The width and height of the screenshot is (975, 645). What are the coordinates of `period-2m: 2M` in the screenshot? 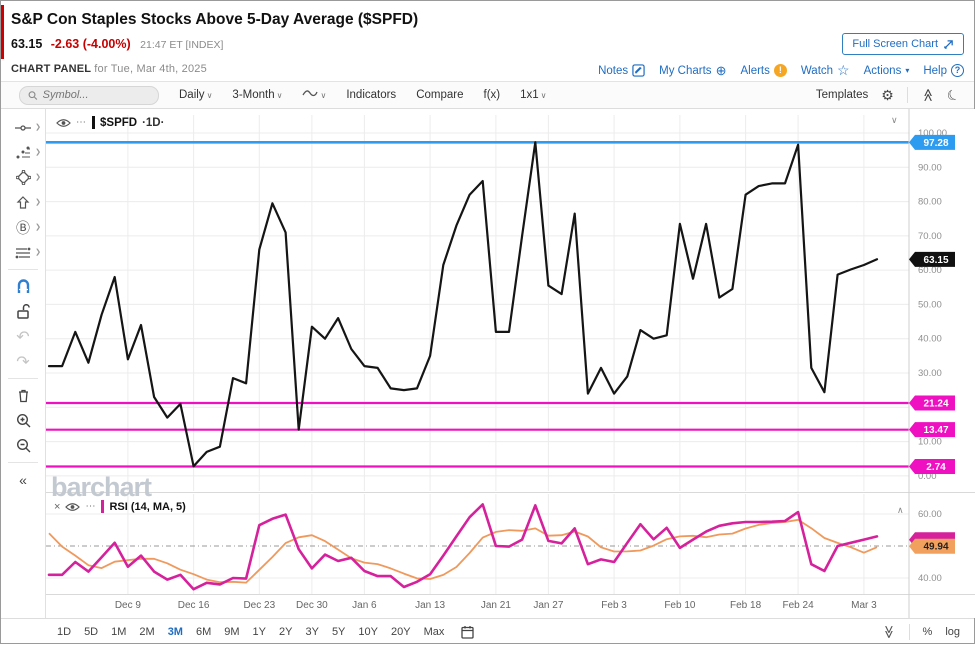 It's located at (147, 632).